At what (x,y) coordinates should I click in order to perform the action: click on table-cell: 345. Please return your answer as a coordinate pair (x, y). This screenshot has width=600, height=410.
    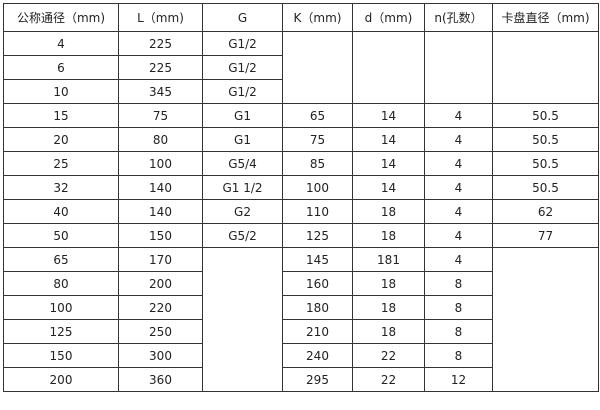
    Looking at the image, I should click on (160, 91).